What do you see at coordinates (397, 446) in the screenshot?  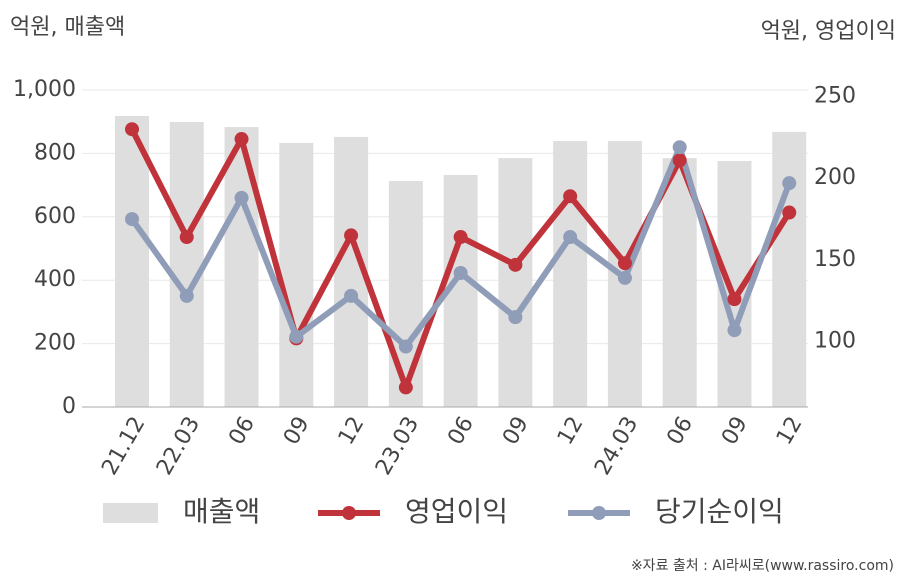 I see `x-tick-label: 23.03` at bounding box center [397, 446].